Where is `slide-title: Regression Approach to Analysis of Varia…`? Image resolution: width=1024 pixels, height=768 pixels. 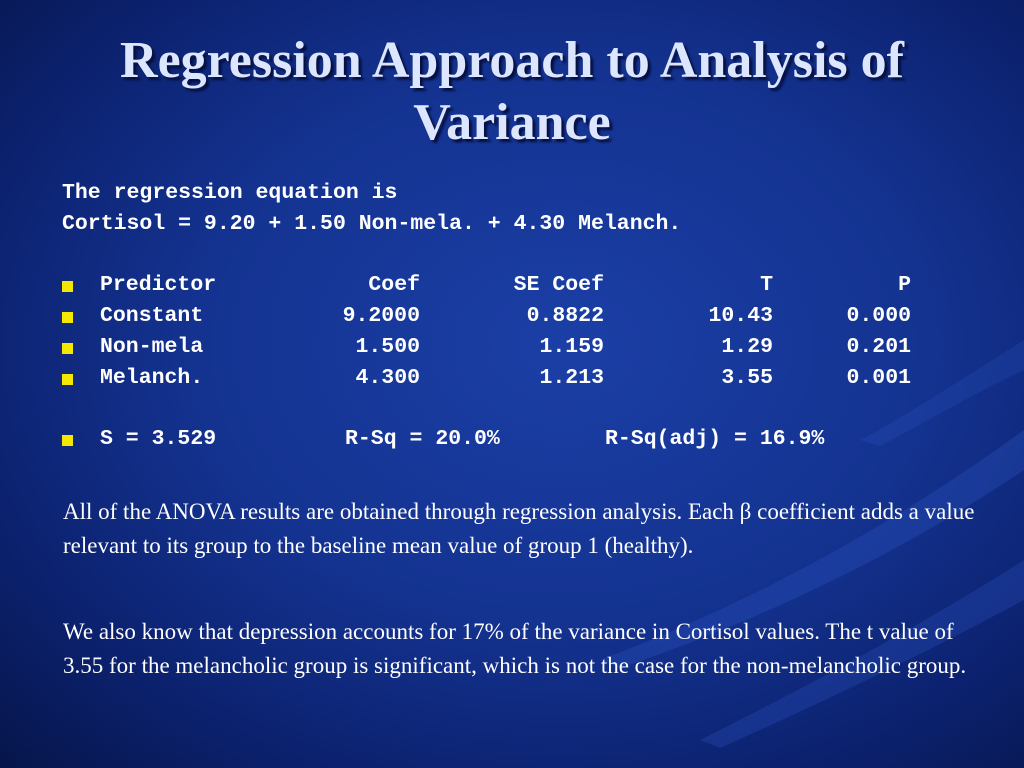
slide-title: Regression Approach to Analysis of Varia… is located at coordinates (512, 91).